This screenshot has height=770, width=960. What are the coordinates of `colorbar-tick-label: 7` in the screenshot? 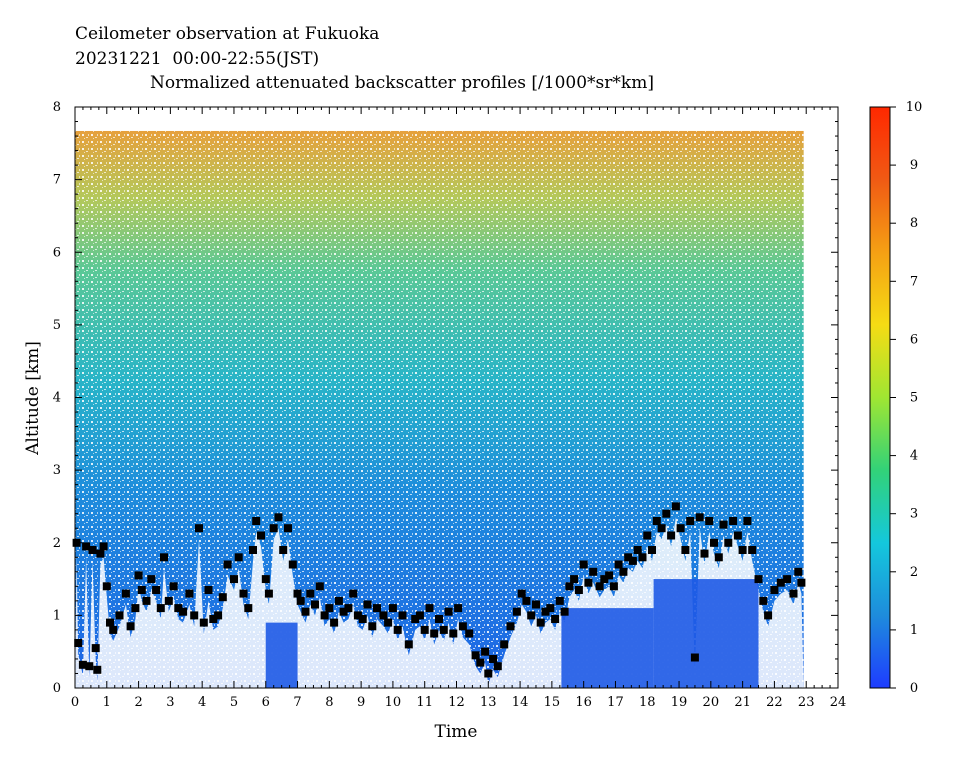 It's located at (914, 281).